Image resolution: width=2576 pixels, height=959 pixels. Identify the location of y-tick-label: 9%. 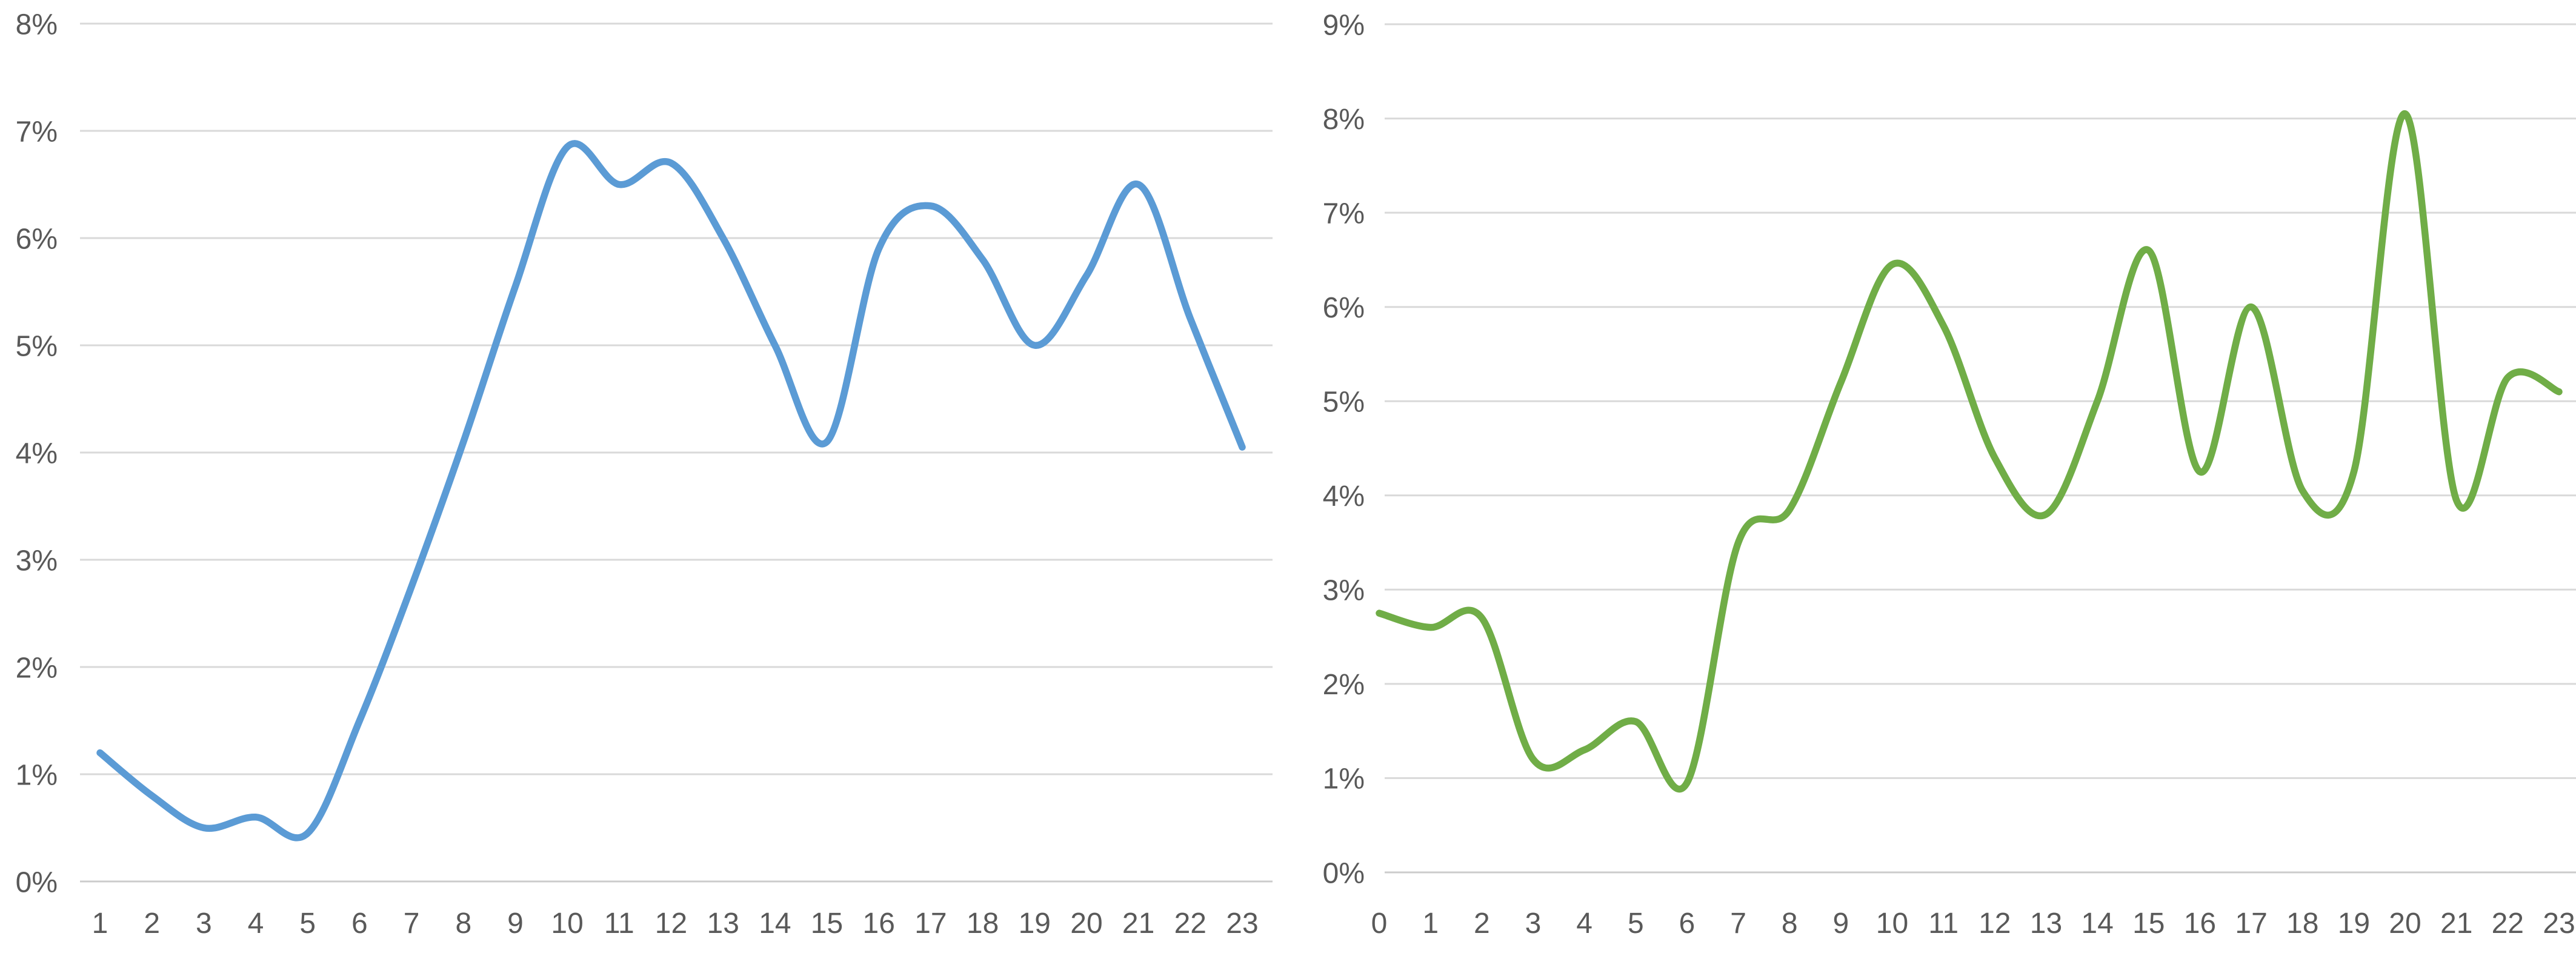
(1344, 25).